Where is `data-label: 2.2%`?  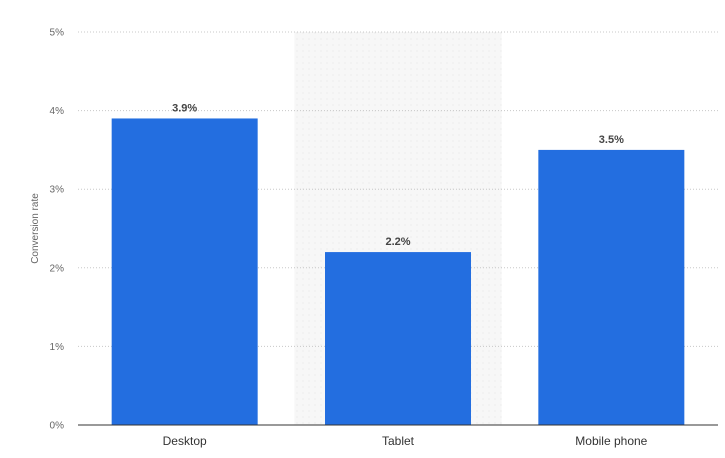
data-label: 2.2% is located at coordinates (397, 242).